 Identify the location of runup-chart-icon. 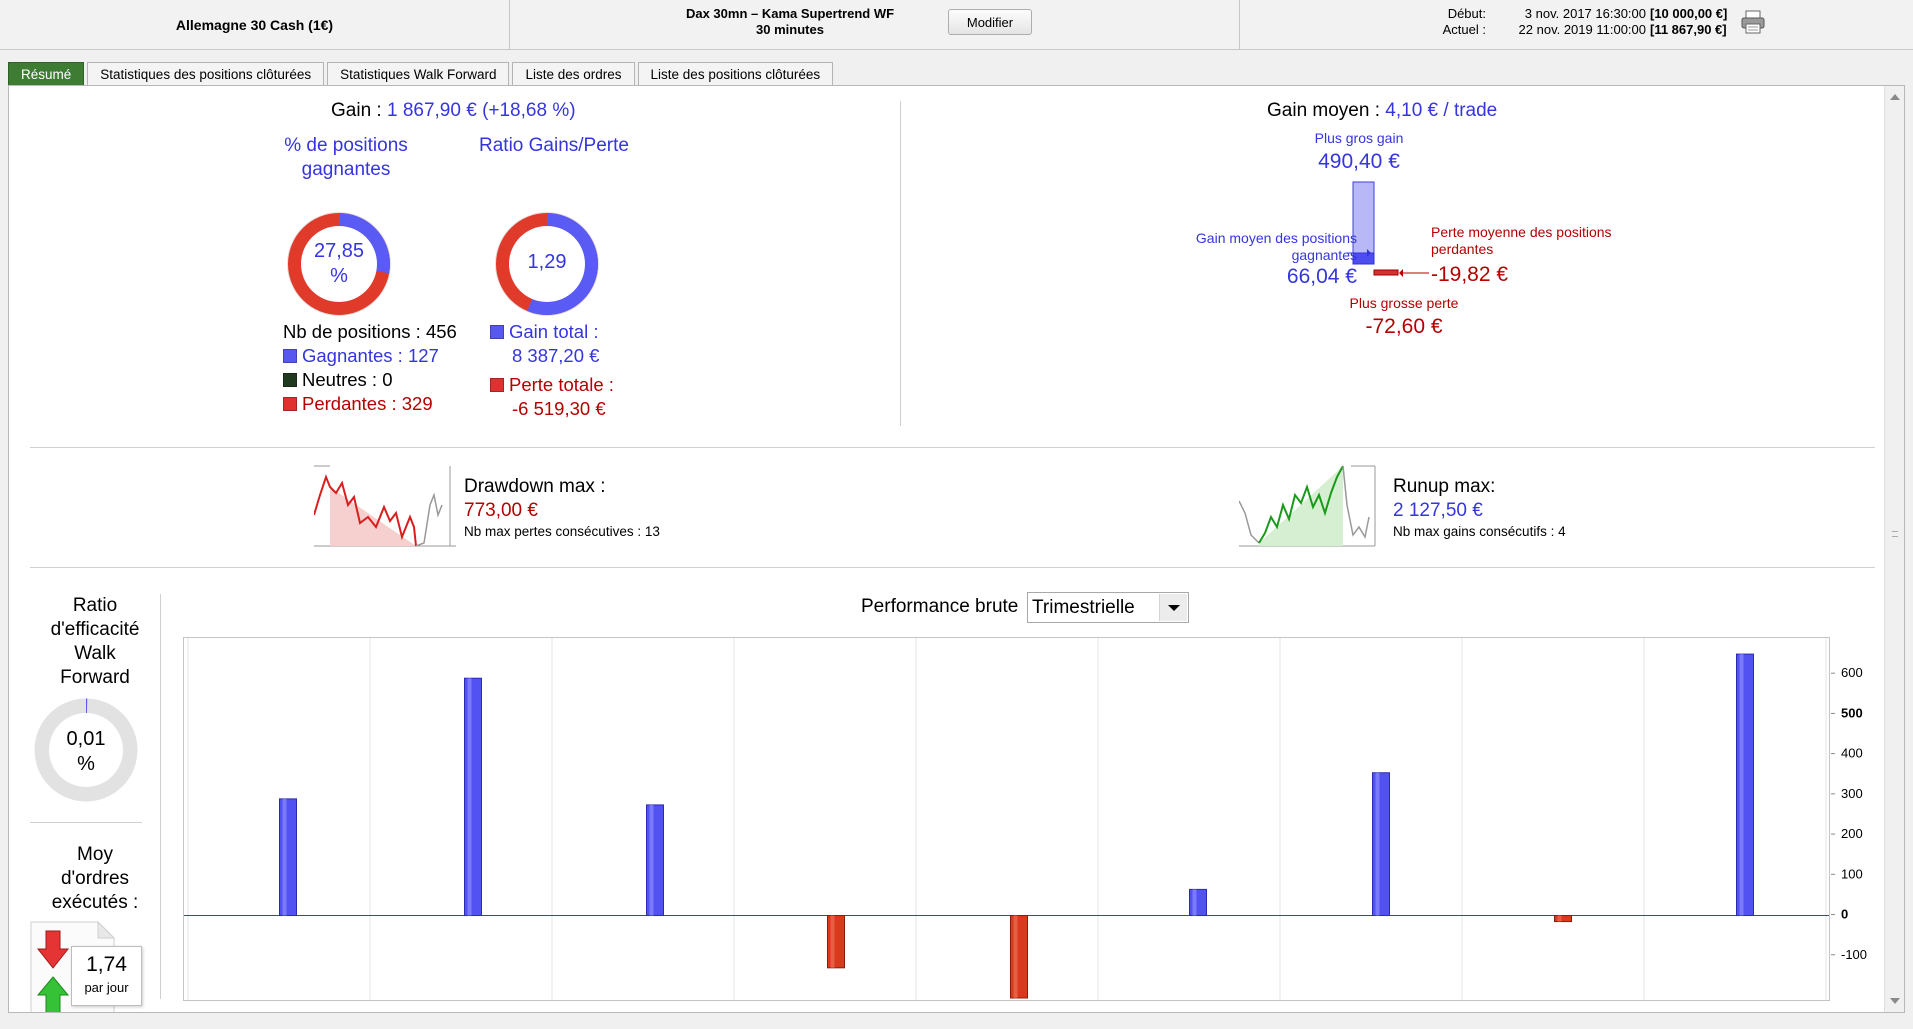
(1307, 506).